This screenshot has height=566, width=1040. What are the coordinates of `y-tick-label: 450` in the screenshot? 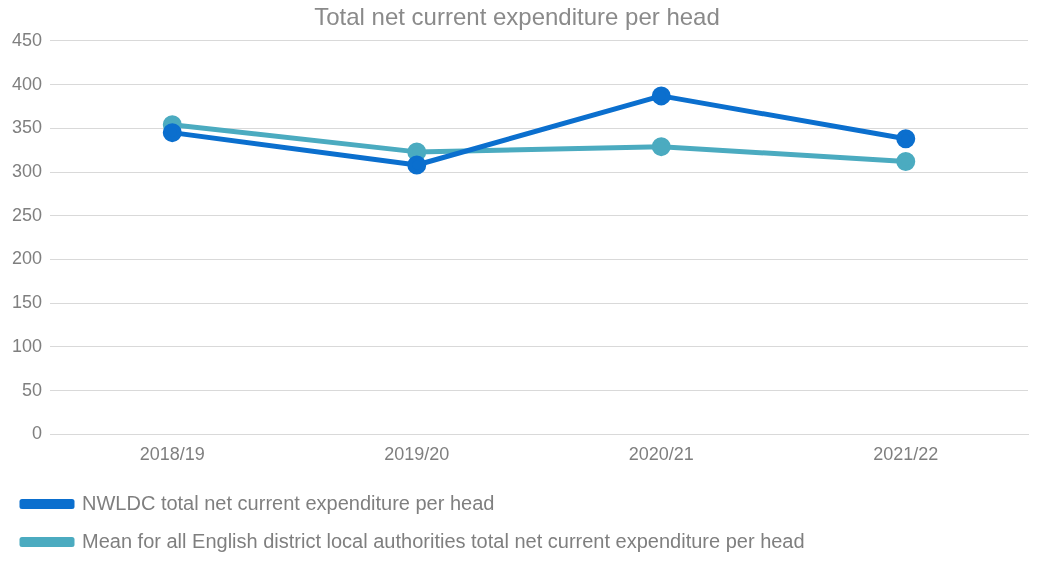 It's located at (27, 39).